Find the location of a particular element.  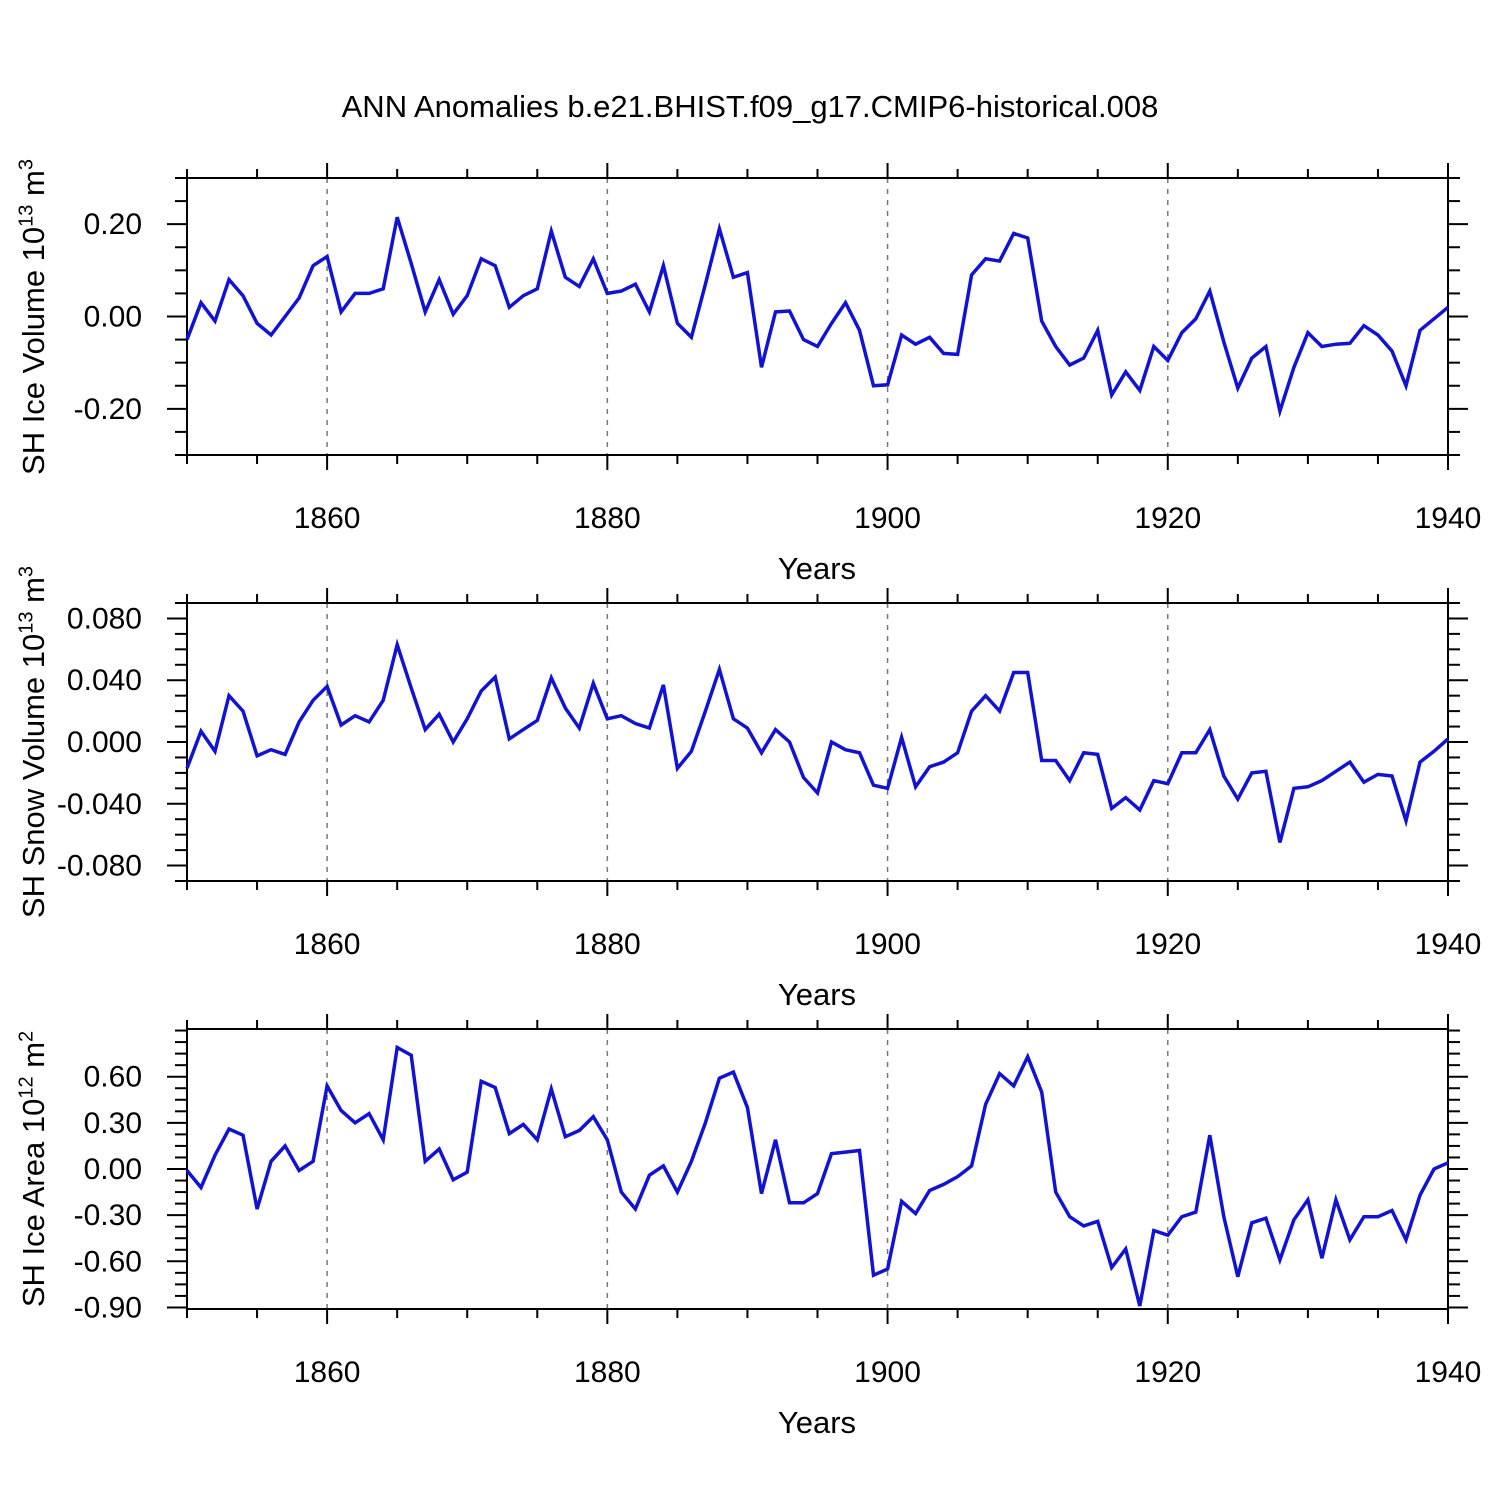

y-tick-label: 0.000 is located at coordinates (104, 742).